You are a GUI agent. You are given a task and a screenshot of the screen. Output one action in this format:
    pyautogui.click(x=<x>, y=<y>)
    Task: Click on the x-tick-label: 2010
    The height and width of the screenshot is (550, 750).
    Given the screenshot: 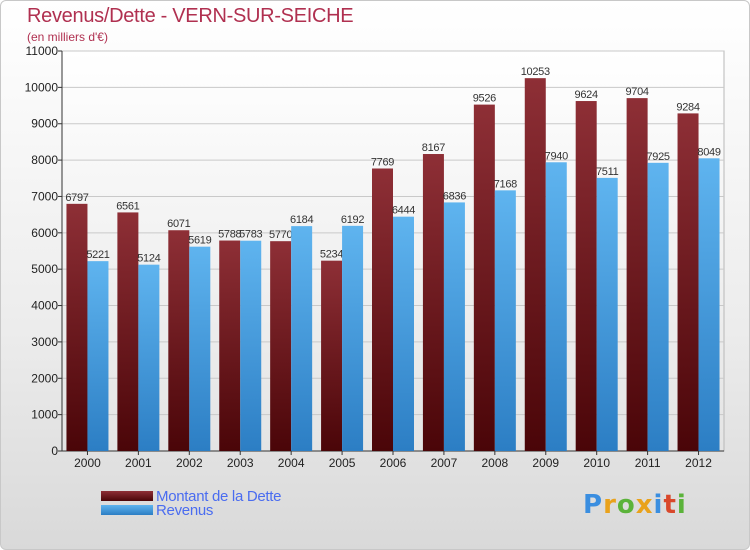 What is the action you would take?
    pyautogui.click(x=596, y=463)
    